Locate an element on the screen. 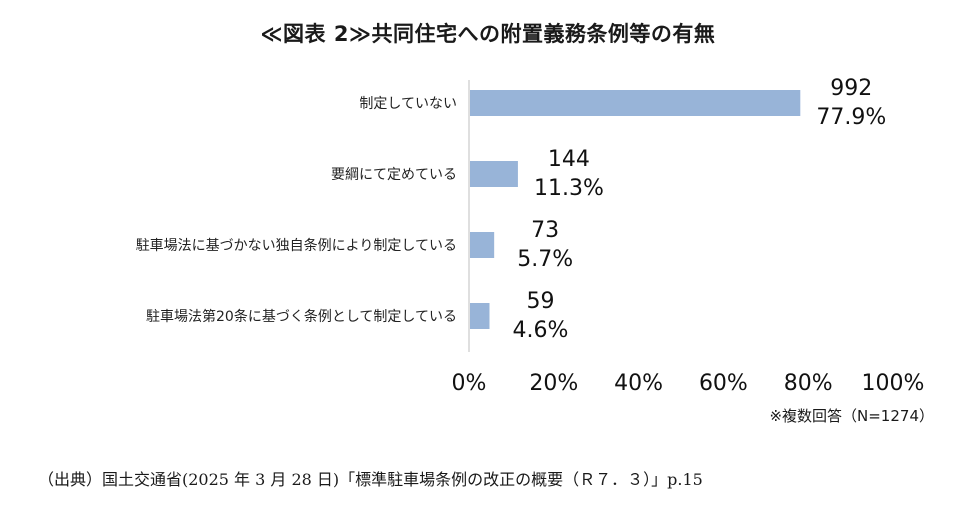 The image size is (976, 510). percent-label: 4.6% is located at coordinates (541, 330).